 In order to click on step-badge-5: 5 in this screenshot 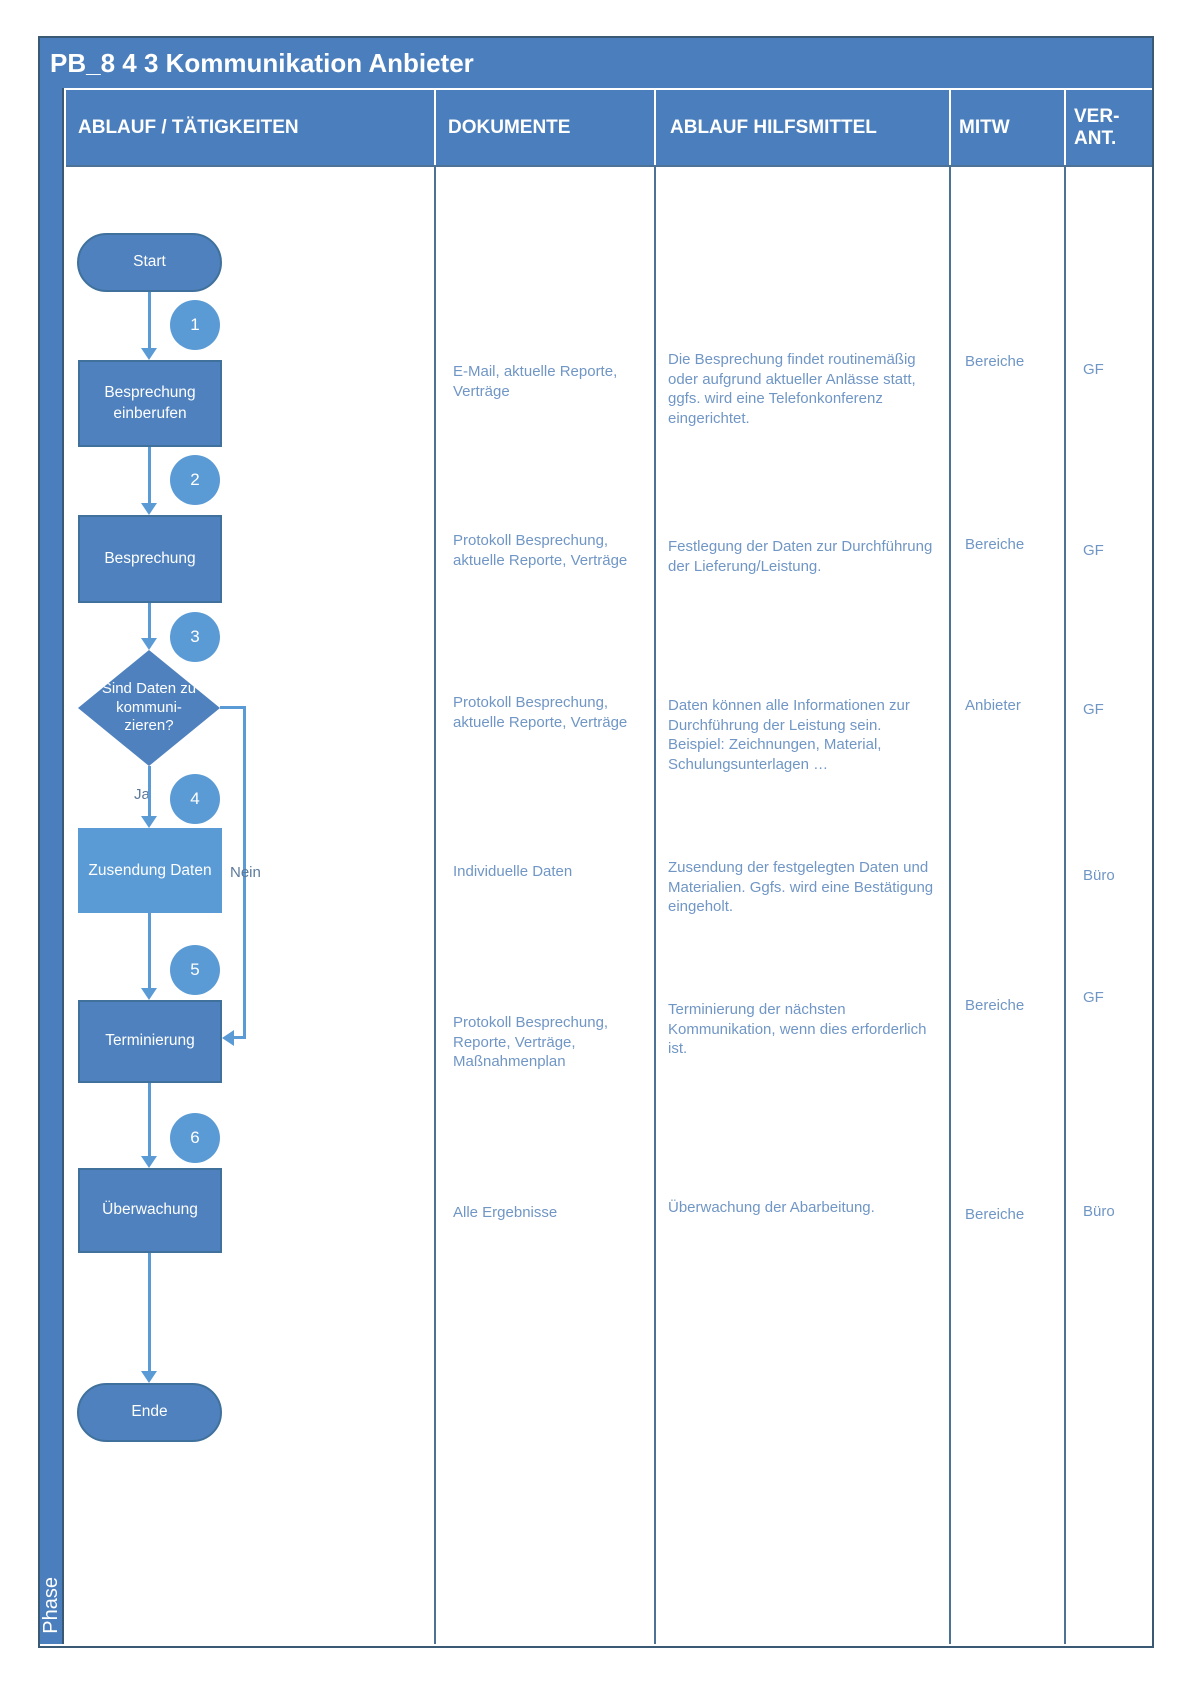, I will do `click(195, 970)`.